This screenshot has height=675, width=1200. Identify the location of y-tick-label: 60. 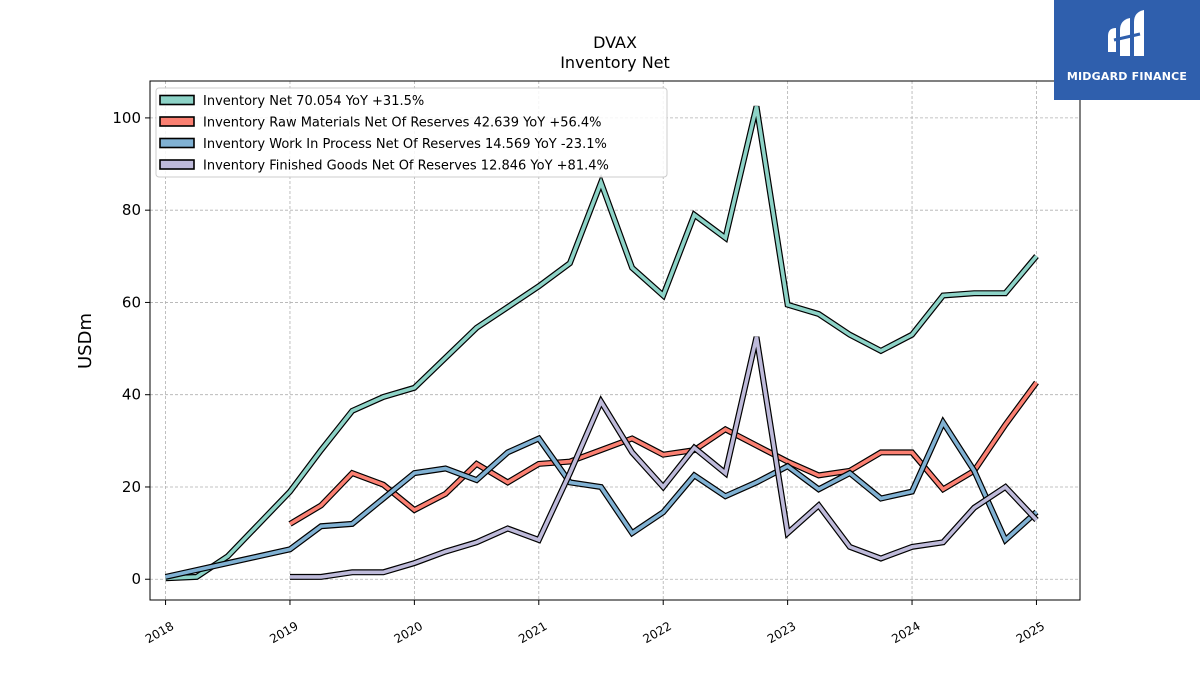
(131, 302).